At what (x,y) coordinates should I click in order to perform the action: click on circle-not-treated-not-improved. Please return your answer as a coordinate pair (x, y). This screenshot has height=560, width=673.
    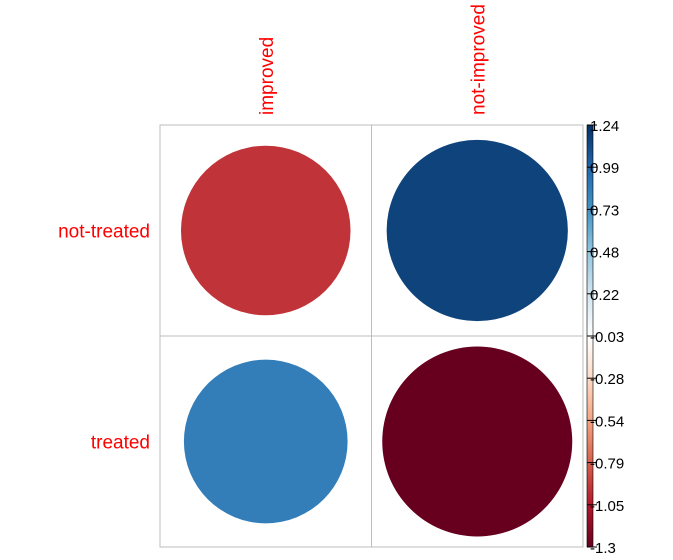
    Looking at the image, I should click on (477, 230).